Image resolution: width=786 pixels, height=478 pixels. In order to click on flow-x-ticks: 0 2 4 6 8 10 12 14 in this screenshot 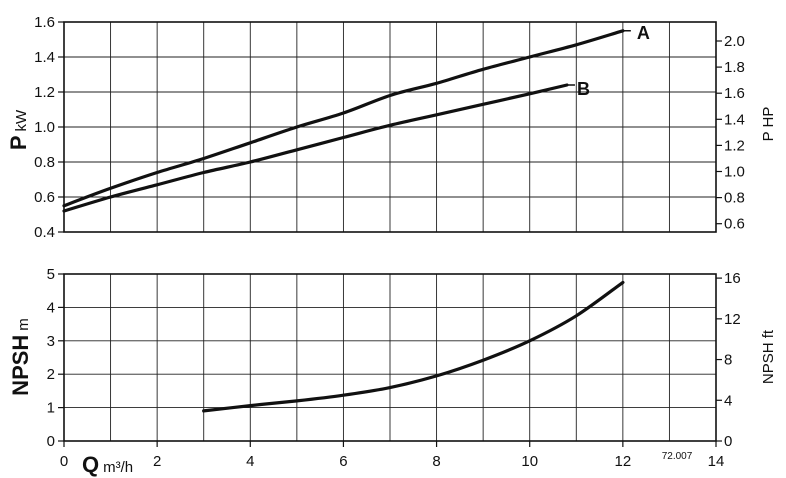, I will do `click(392, 455)`.